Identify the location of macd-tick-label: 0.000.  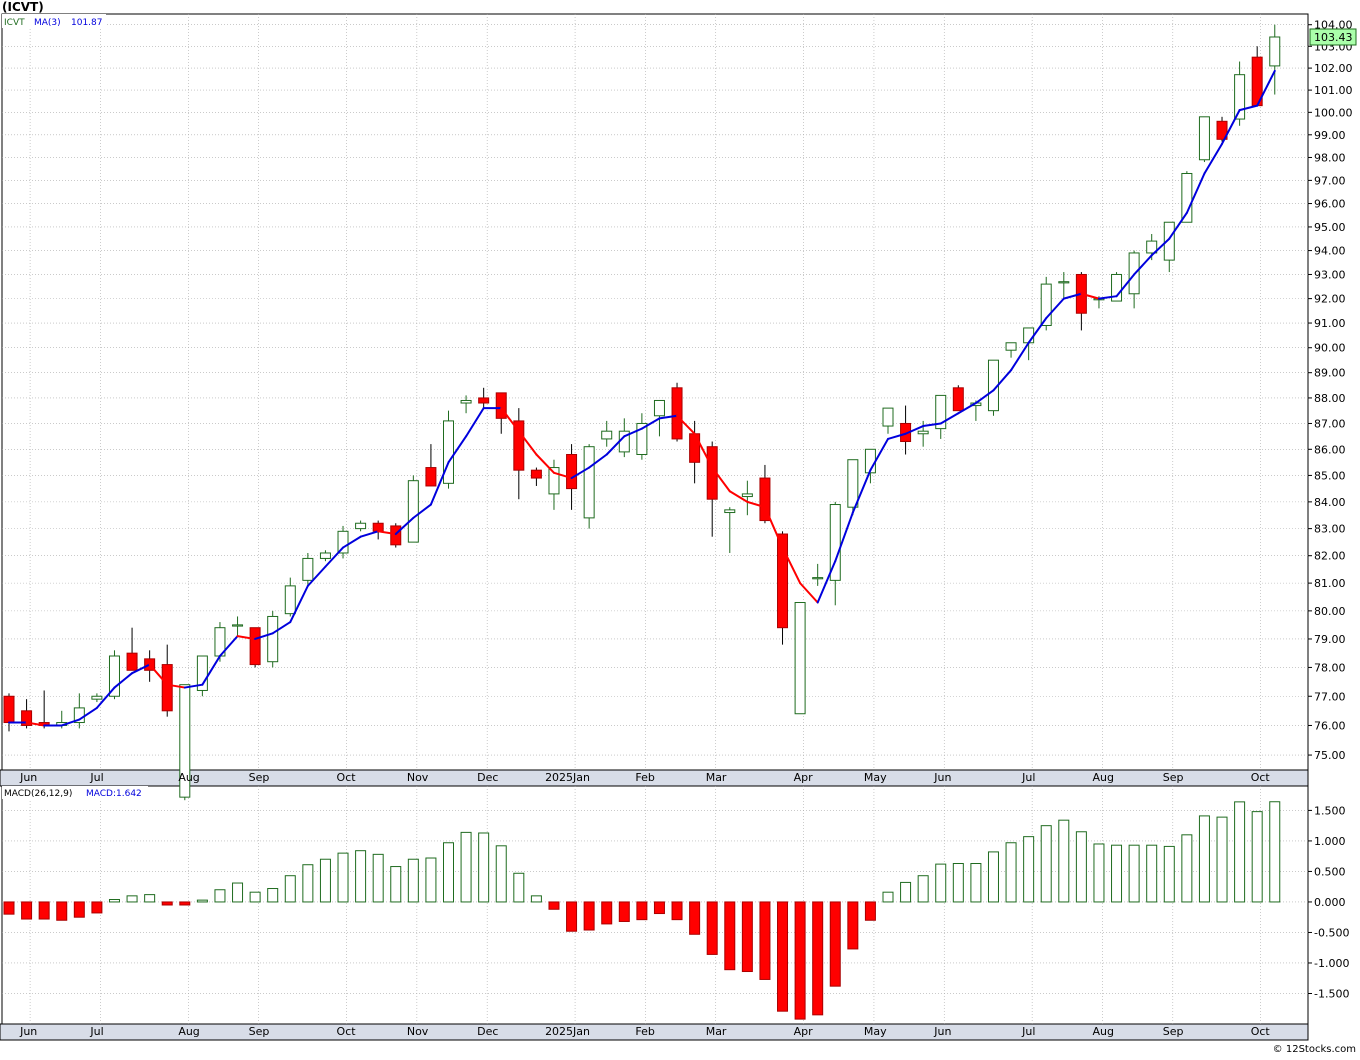
(1330, 902).